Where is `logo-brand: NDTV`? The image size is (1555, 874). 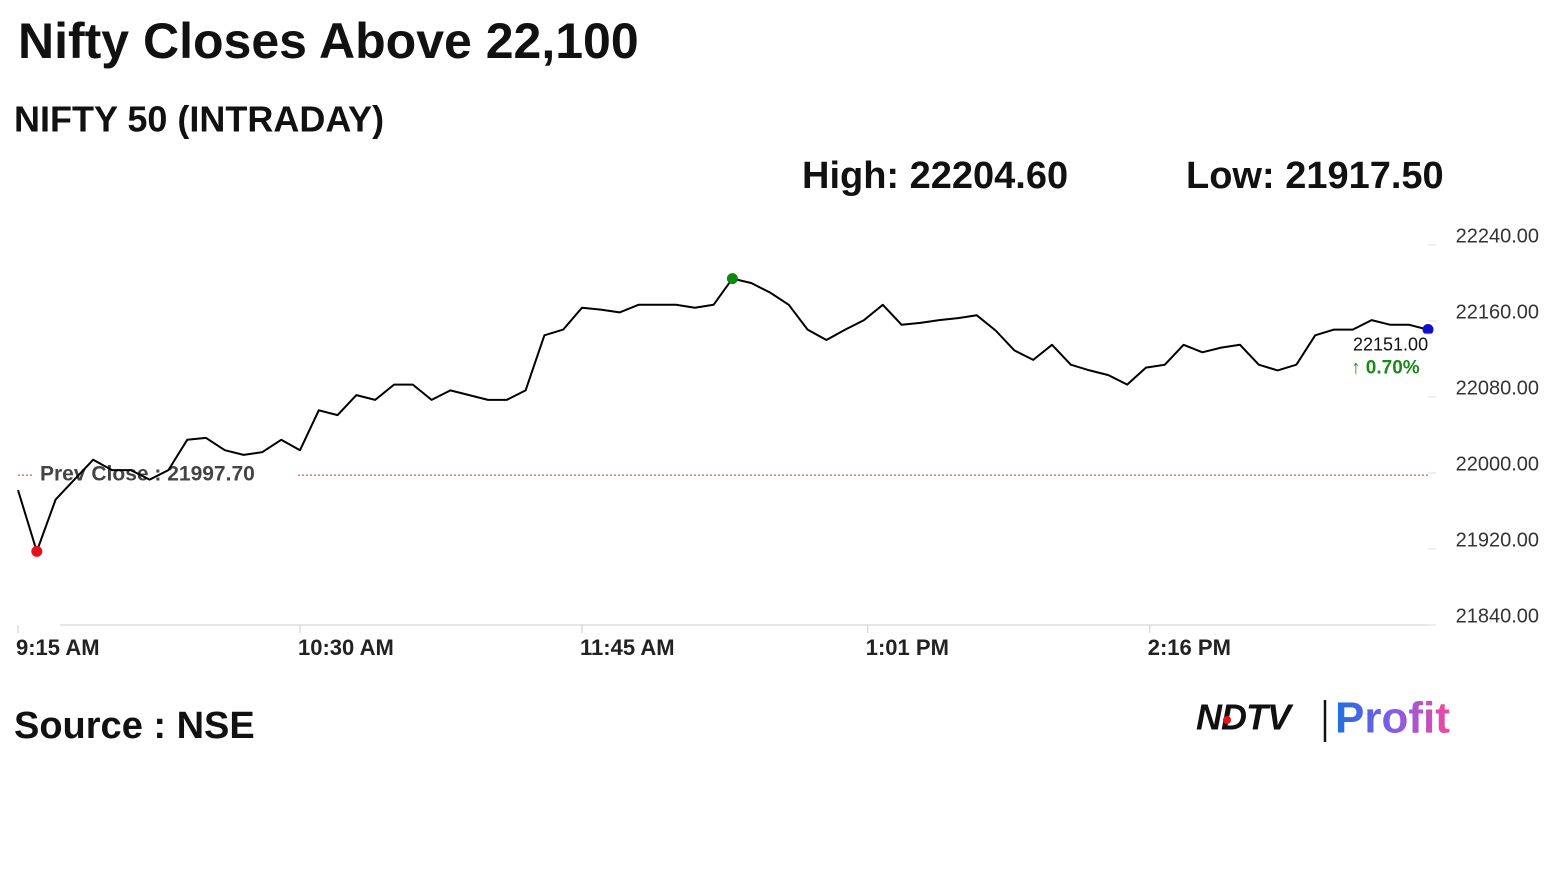 logo-brand: NDTV is located at coordinates (1245, 717).